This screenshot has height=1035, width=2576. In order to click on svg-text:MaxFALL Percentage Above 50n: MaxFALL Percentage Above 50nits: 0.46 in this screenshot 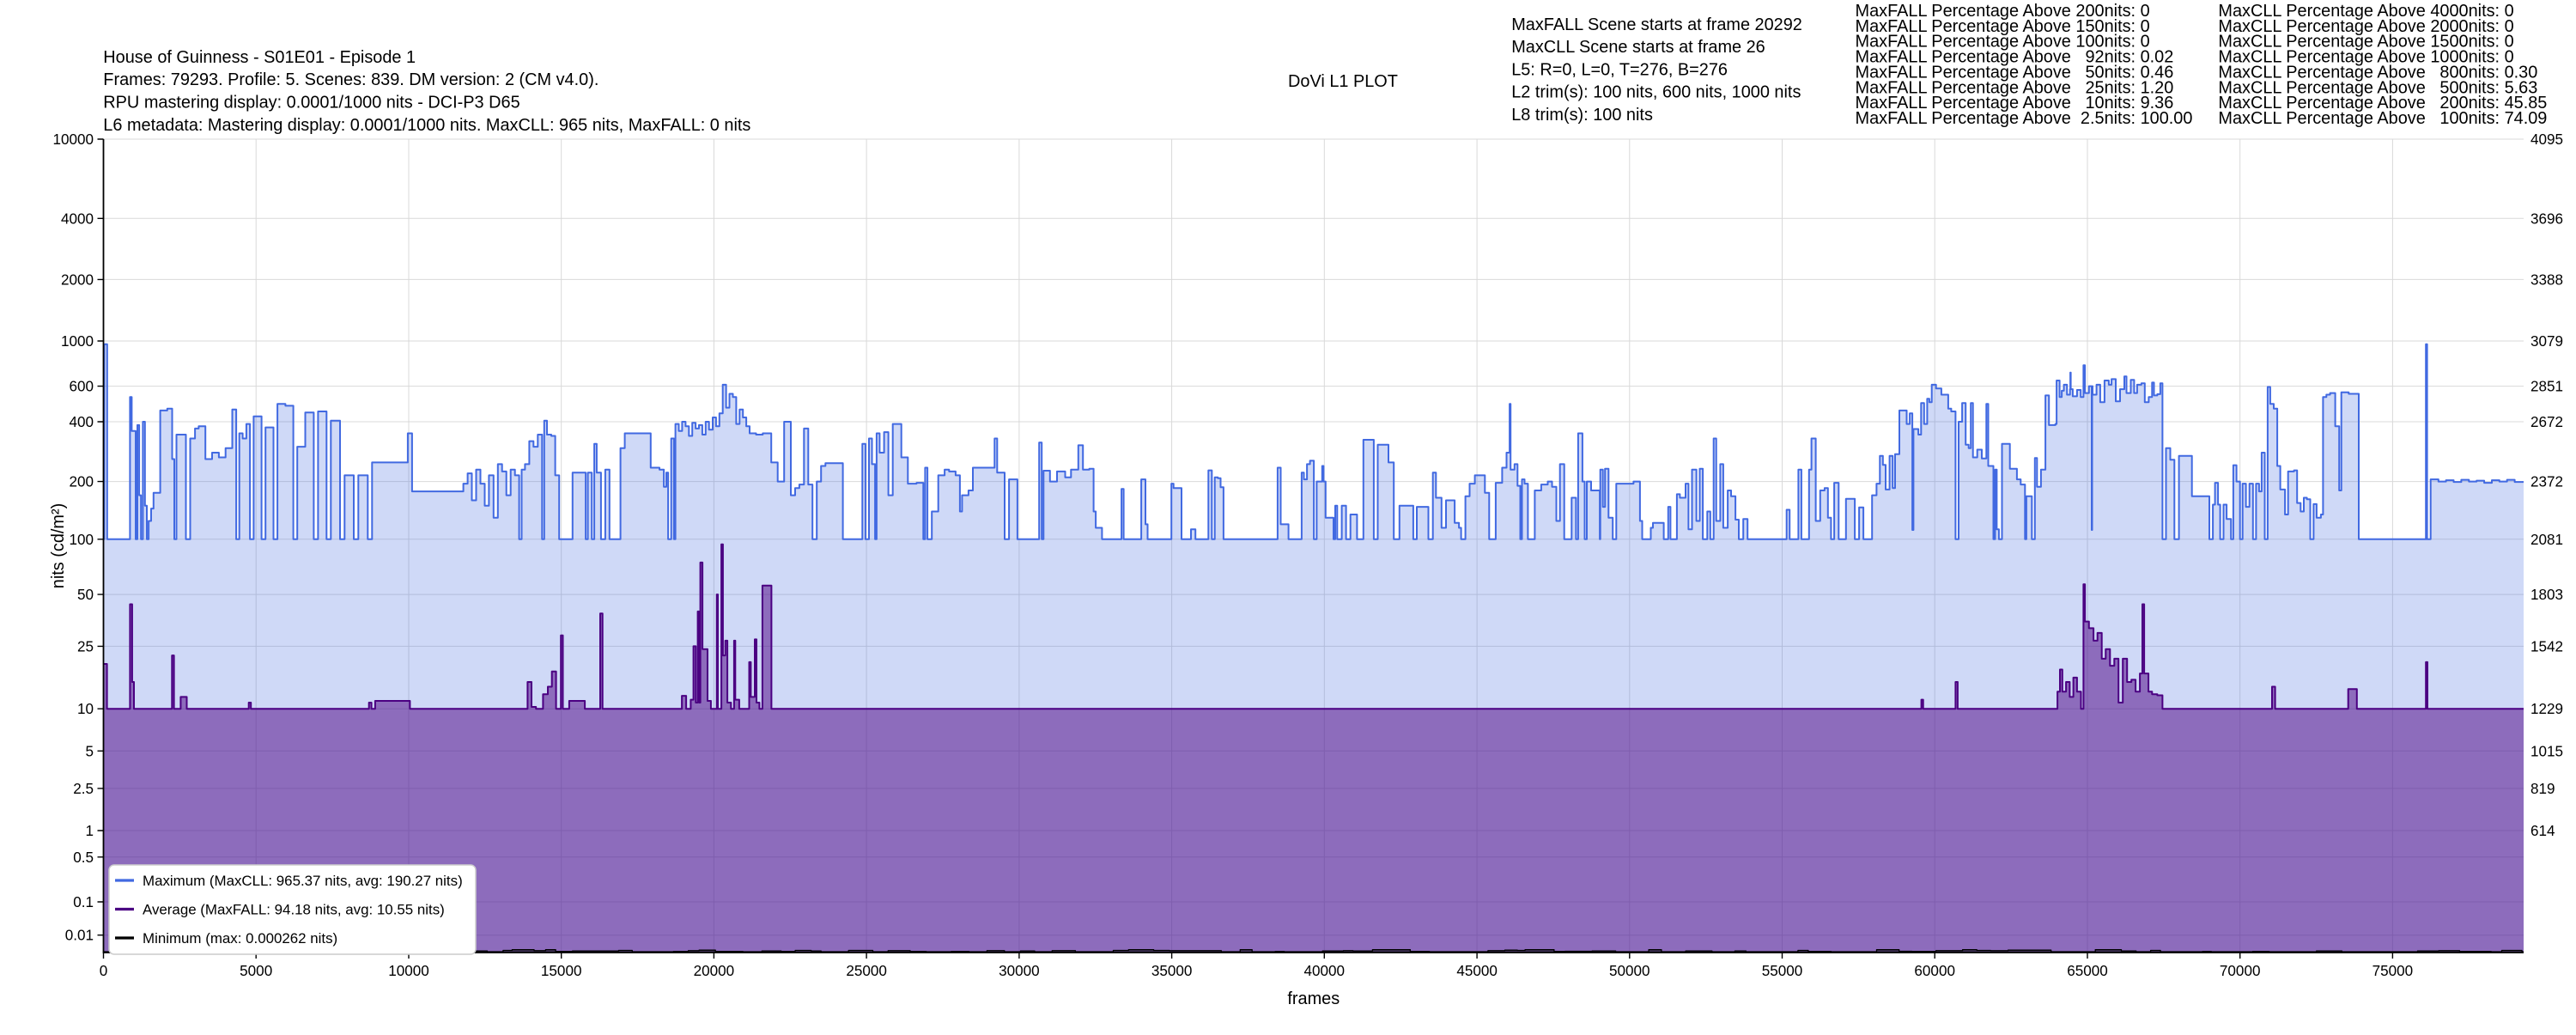, I will do `click(2015, 72)`.